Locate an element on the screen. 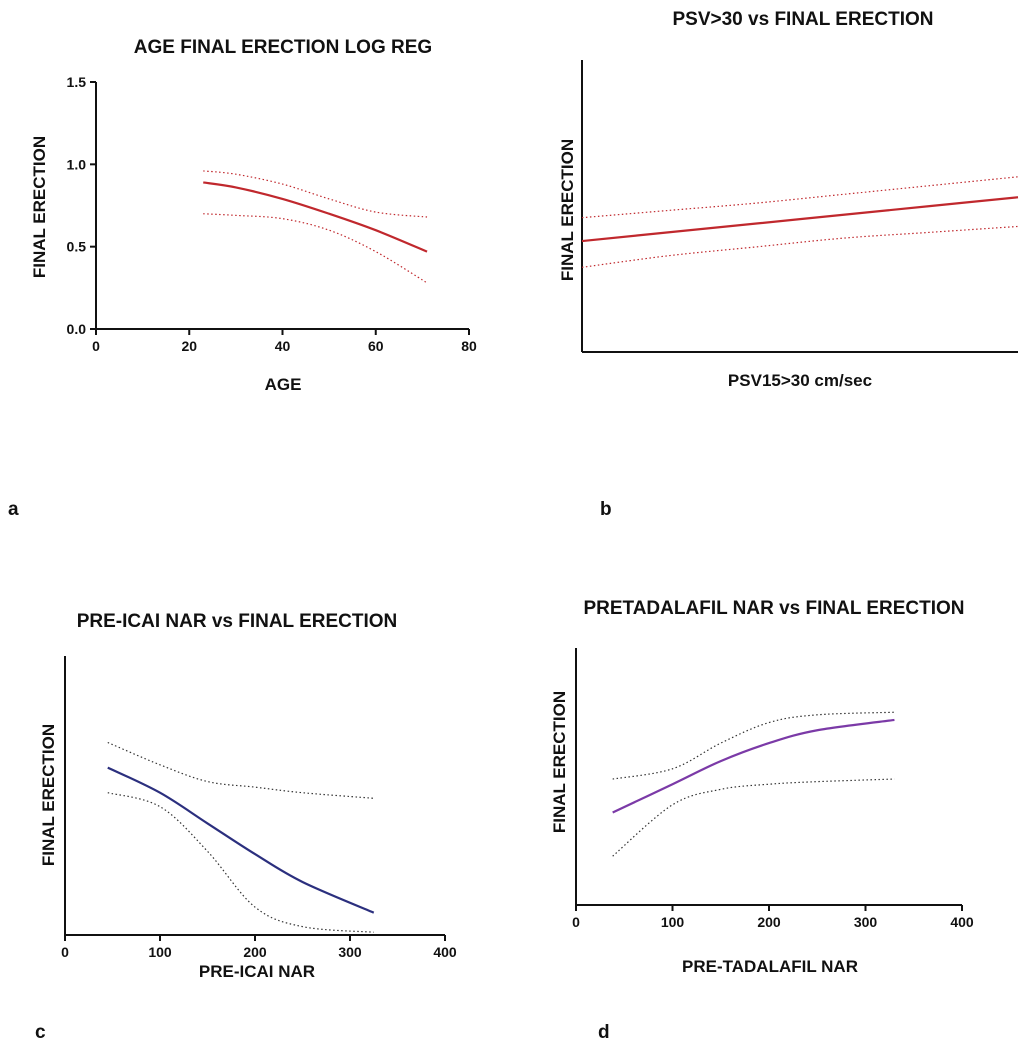 This screenshot has height=1051, width=1020. panel-c-letter: c is located at coordinates (40, 1032).